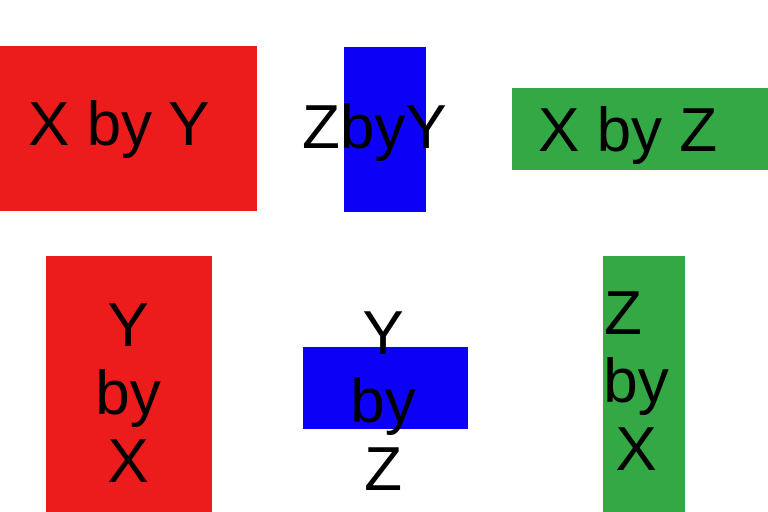  I want to click on label-z-by-y: ZbyY, so click(374, 127).